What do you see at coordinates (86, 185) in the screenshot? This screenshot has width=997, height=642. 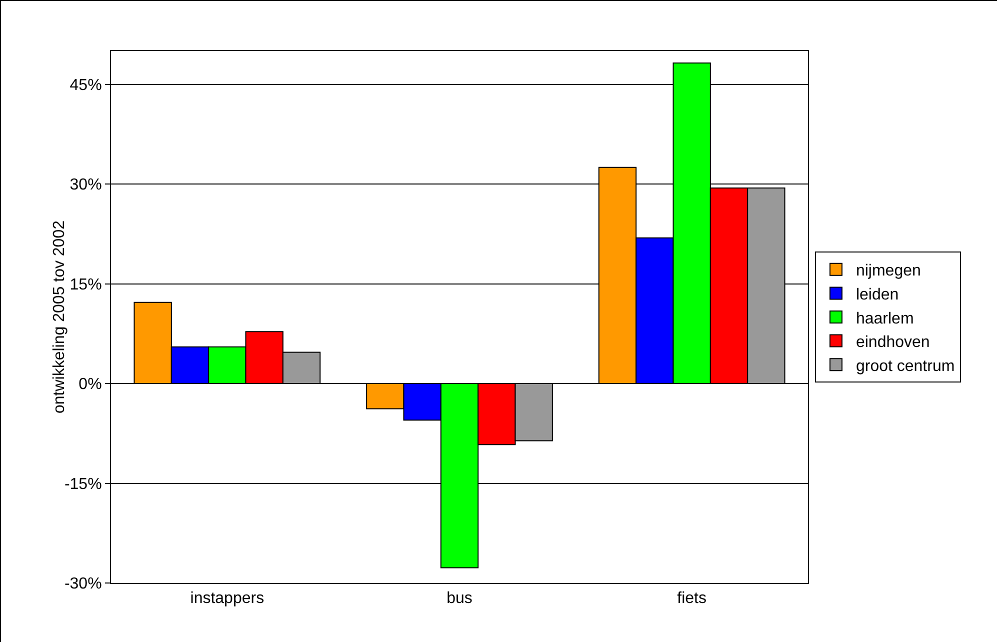 I see `y-tick-label: 30%` at bounding box center [86, 185].